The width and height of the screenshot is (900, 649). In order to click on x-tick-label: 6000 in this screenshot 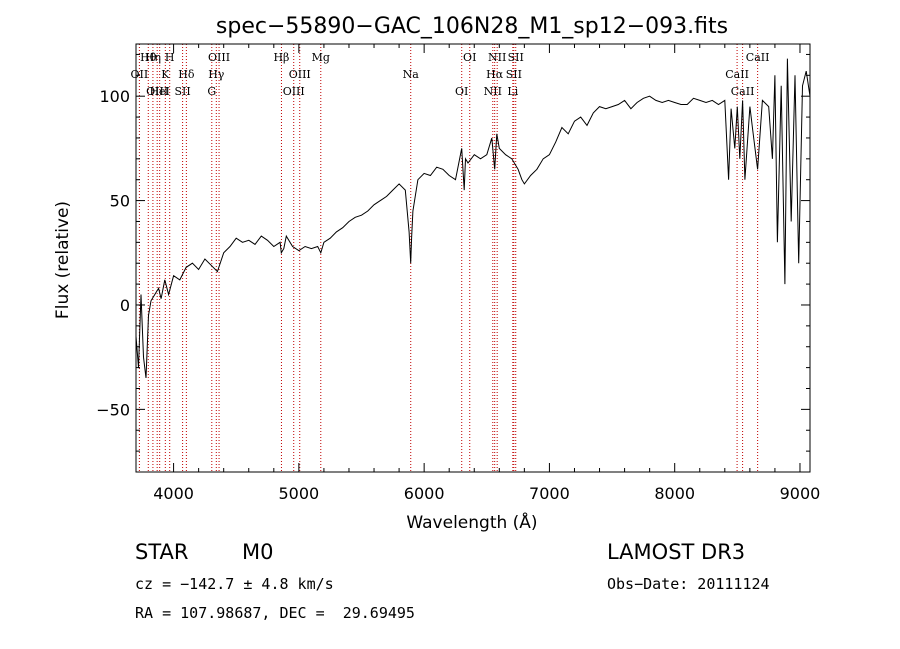, I will do `click(424, 493)`.